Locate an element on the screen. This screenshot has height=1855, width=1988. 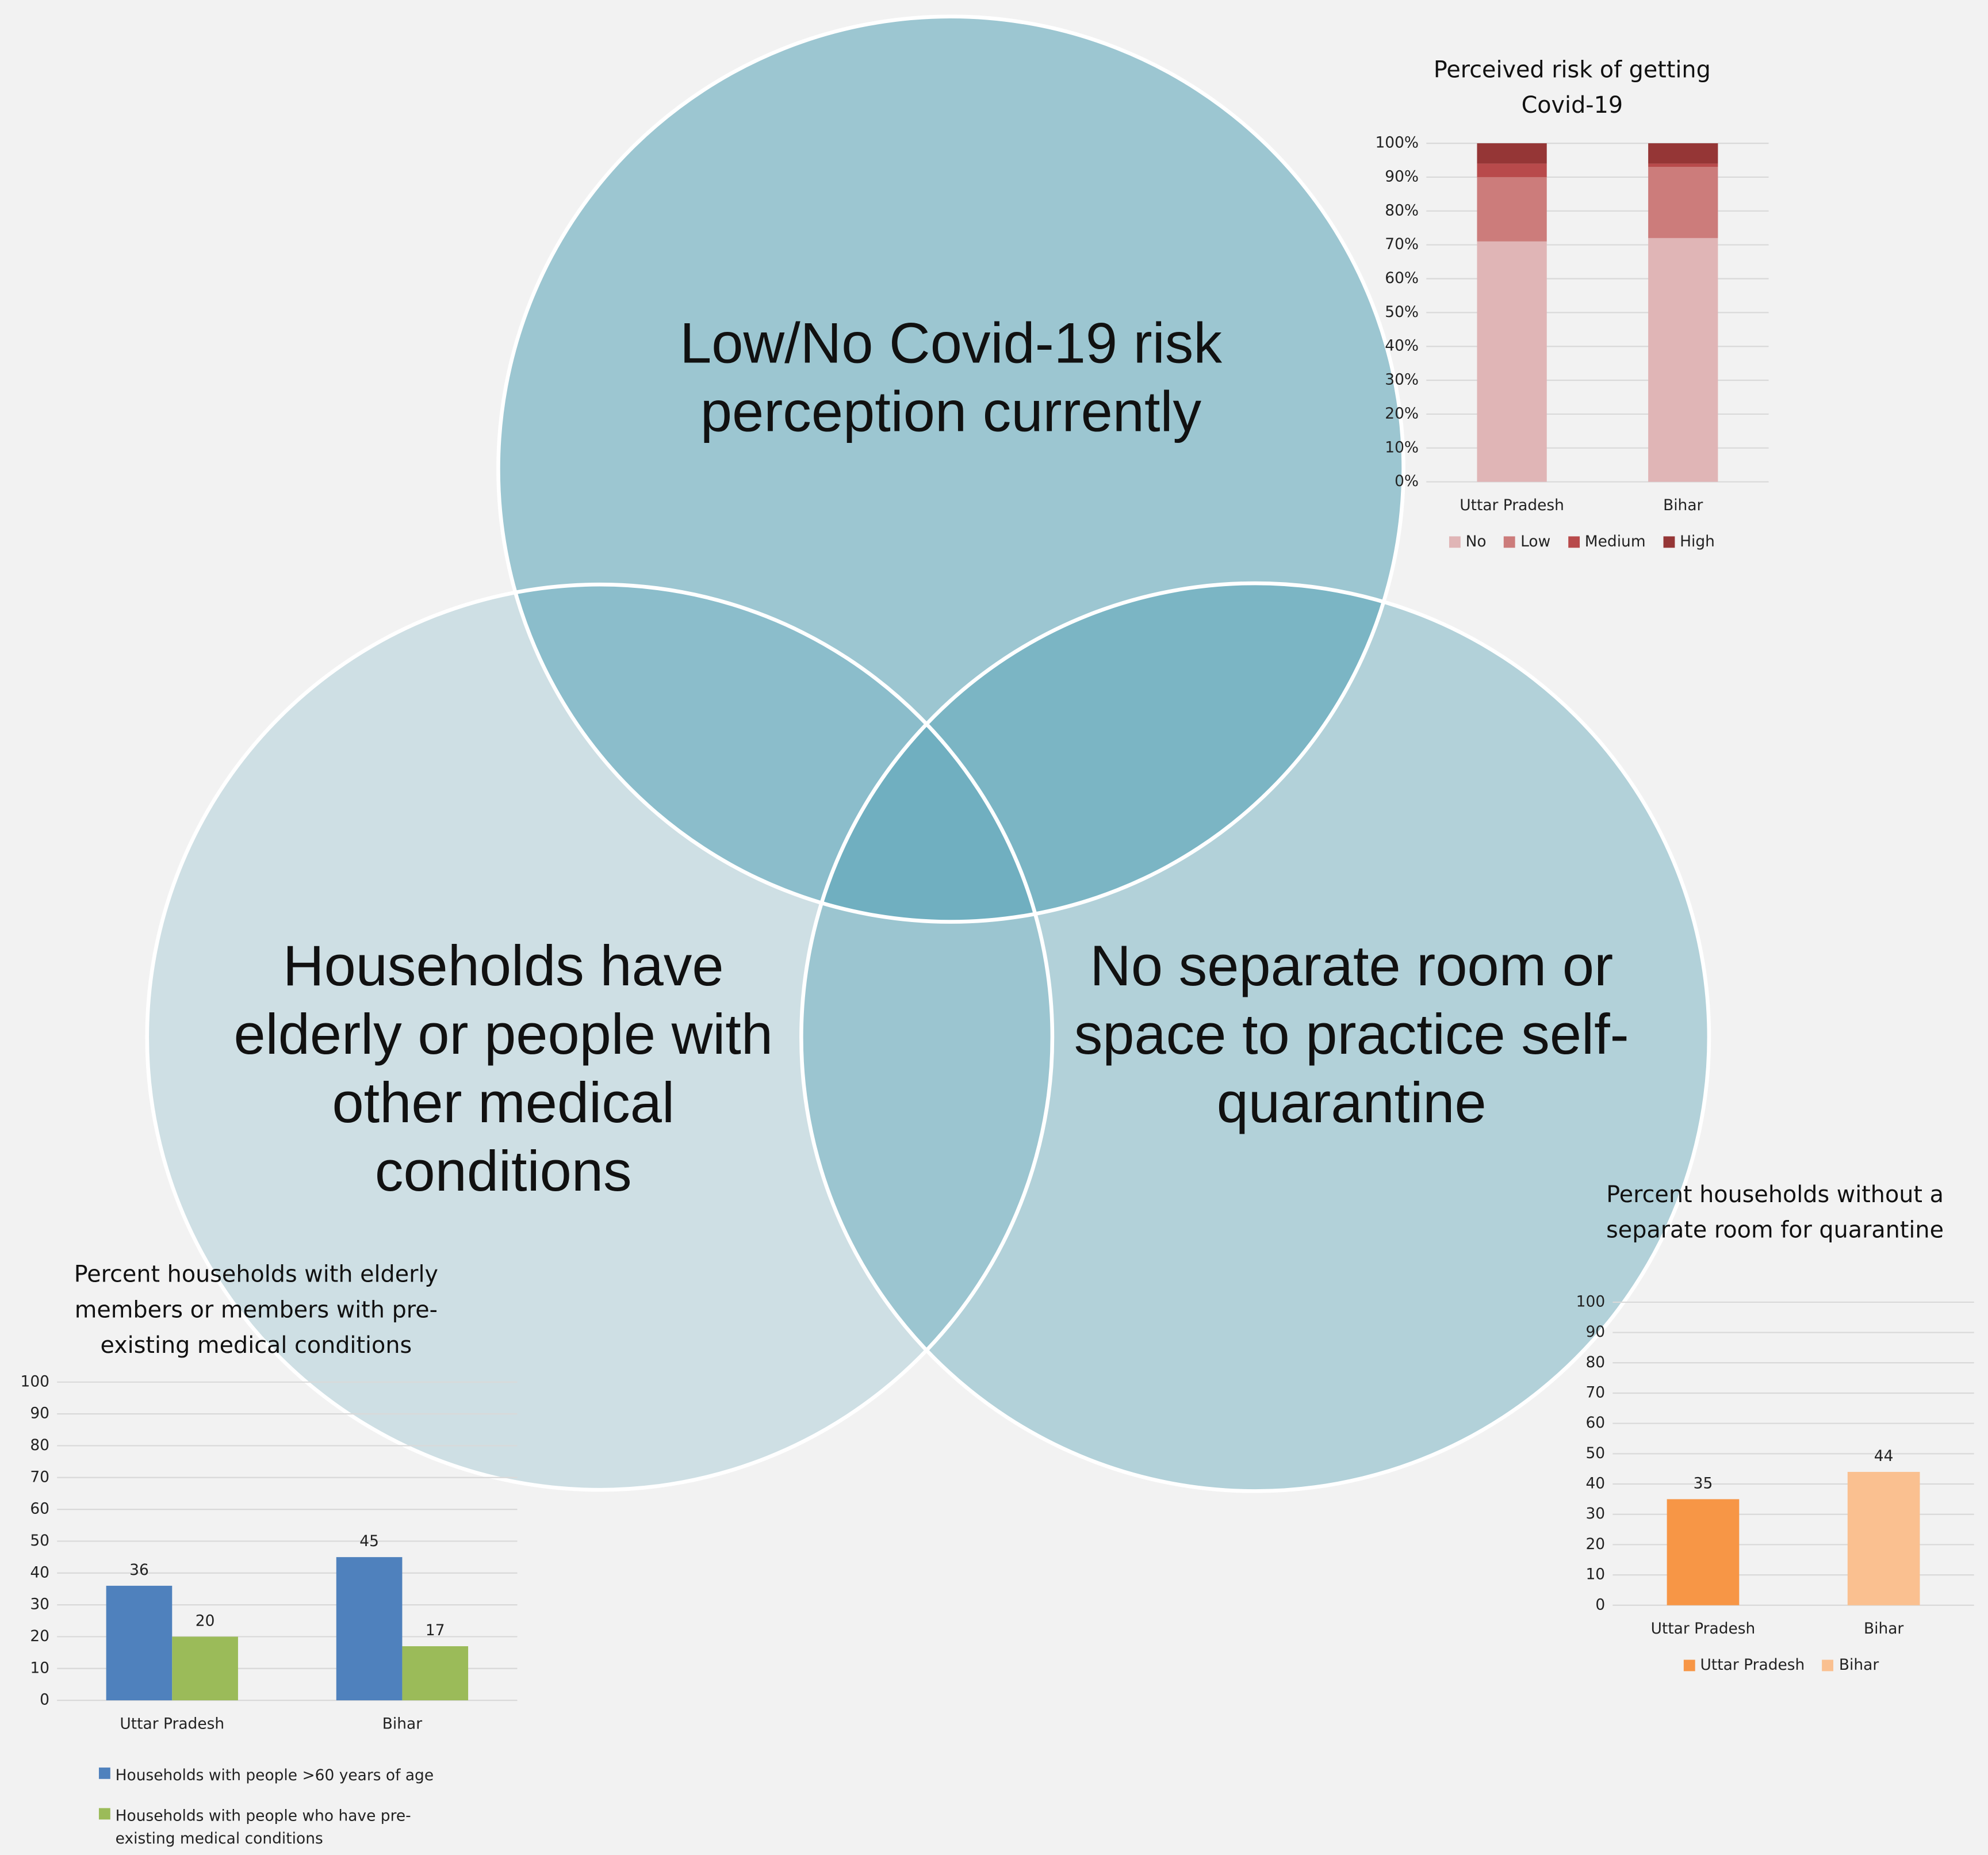
y-tick-label: 100% is located at coordinates (1397, 143).